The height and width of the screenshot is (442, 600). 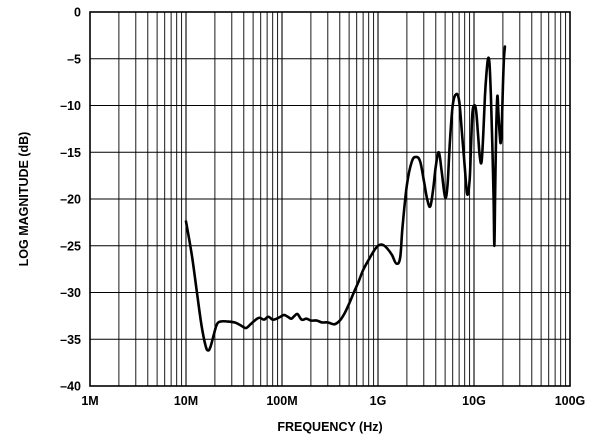 What do you see at coordinates (329, 427) in the screenshot?
I see `x-axis-title: FREQUENCY (Hz)` at bounding box center [329, 427].